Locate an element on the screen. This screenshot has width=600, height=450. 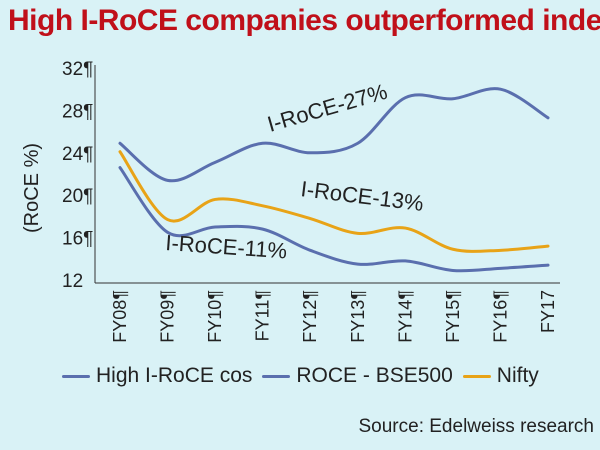
legend-swatch-high-iroce is located at coordinates (76, 376).